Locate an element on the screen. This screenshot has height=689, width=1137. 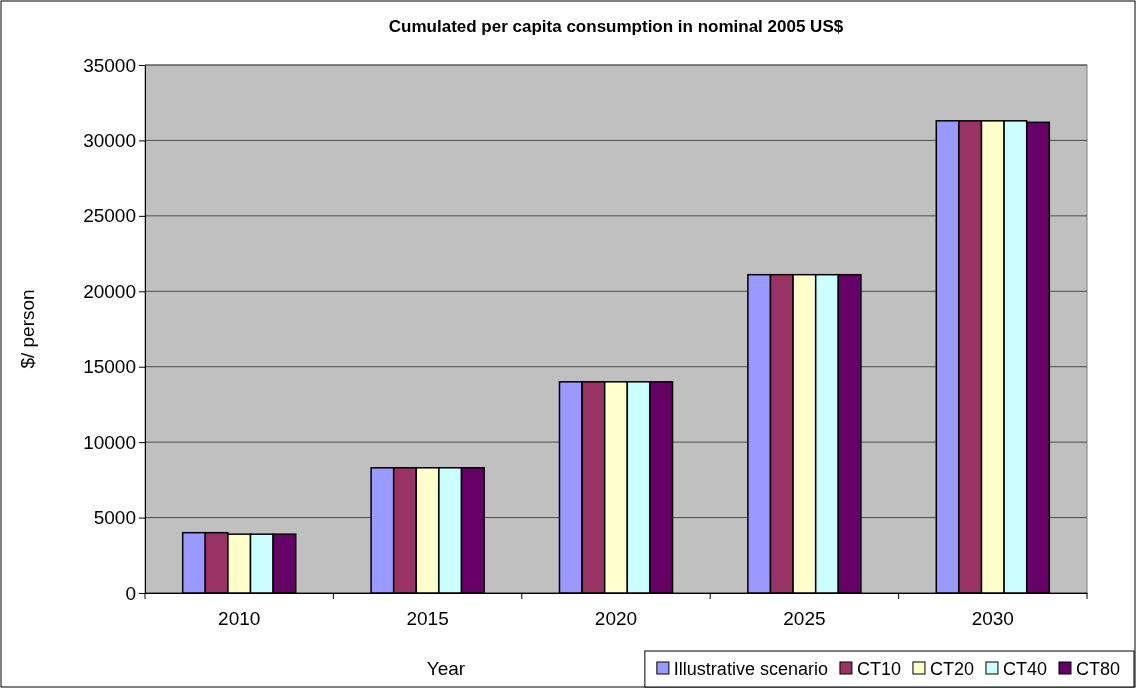
y-tick-label: 5000 is located at coordinates (114, 518).